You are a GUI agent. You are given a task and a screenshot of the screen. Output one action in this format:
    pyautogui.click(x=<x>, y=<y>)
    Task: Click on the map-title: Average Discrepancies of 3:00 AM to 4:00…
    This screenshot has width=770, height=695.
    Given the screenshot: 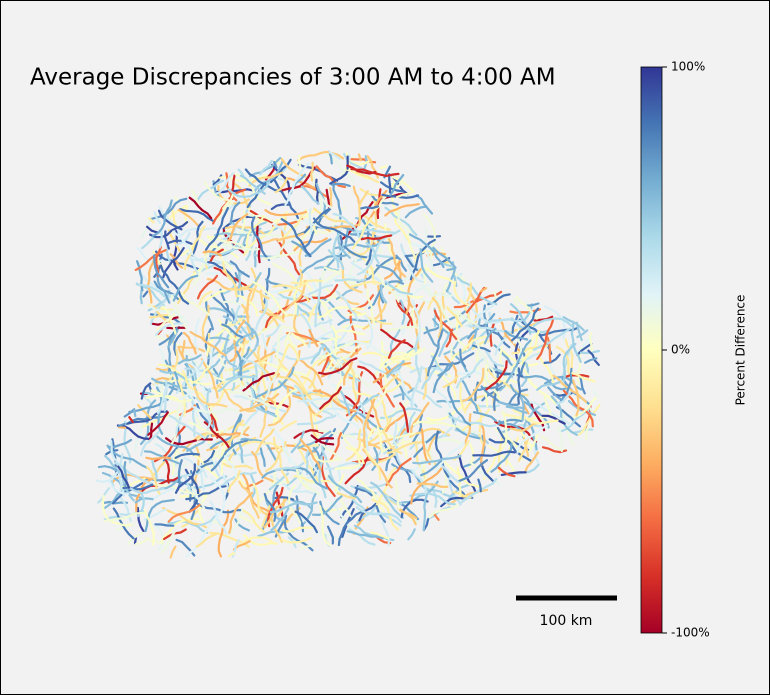 What is the action you would take?
    pyautogui.click(x=293, y=78)
    